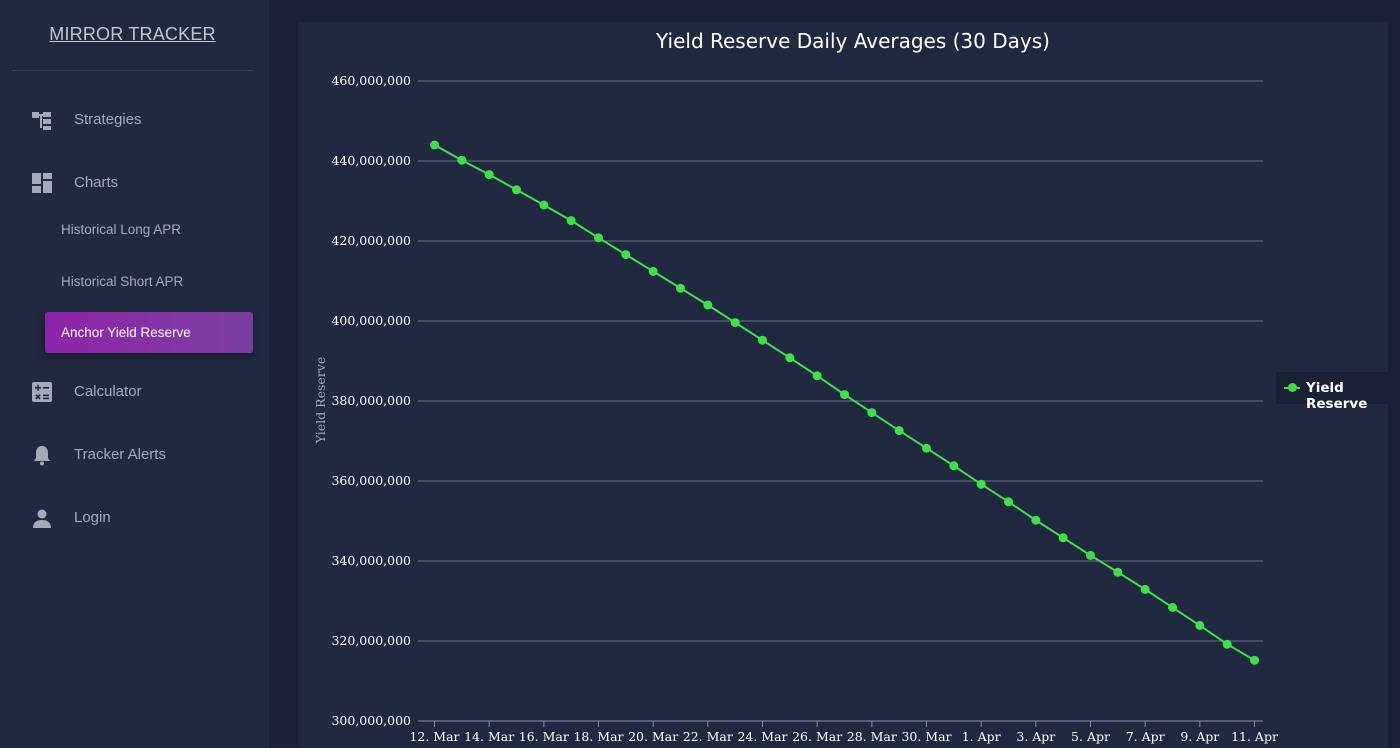 The image size is (1400, 748). I want to click on nav-strategies: Strategies, so click(134, 119).